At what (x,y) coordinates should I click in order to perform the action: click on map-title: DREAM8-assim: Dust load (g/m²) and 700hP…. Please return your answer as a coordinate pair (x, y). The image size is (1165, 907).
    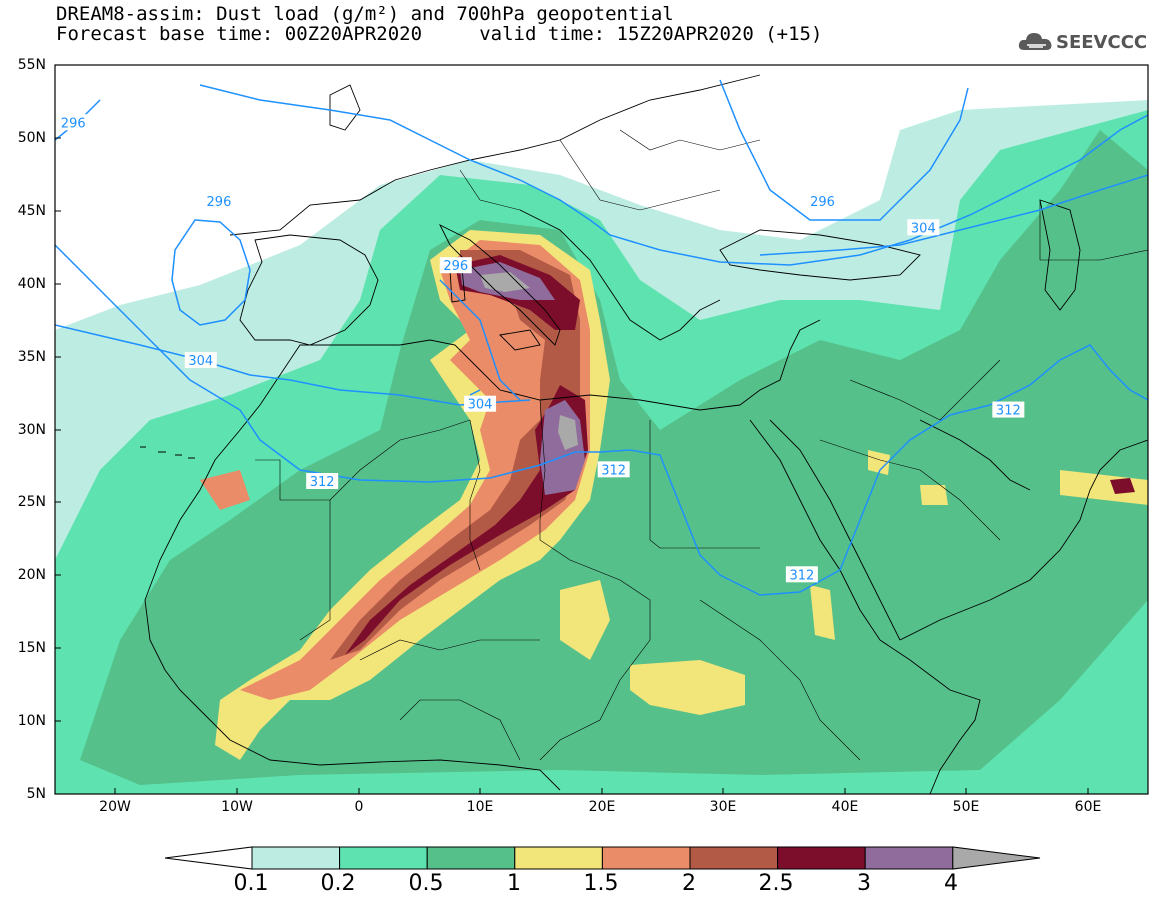
    Looking at the image, I should click on (365, 14).